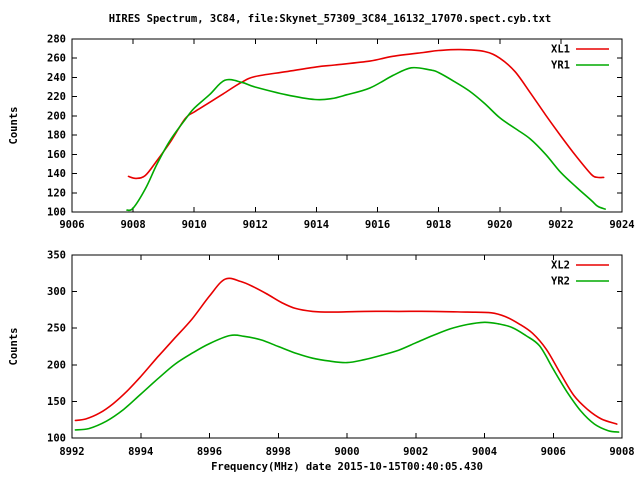 This screenshot has width=640, height=480. What do you see at coordinates (560, 66) in the screenshot?
I see `legend-label-yr1: YR1` at bounding box center [560, 66].